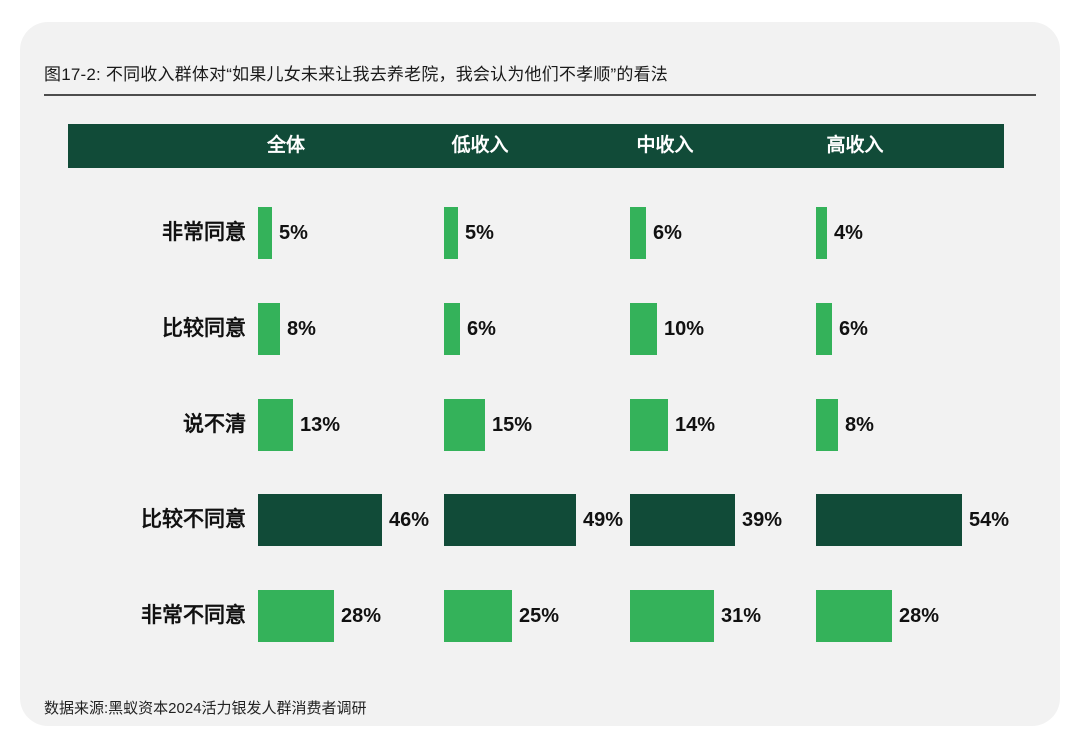 Image resolution: width=1080 pixels, height=746 pixels. I want to click on bar-高收入-比较同意, so click(824, 329).